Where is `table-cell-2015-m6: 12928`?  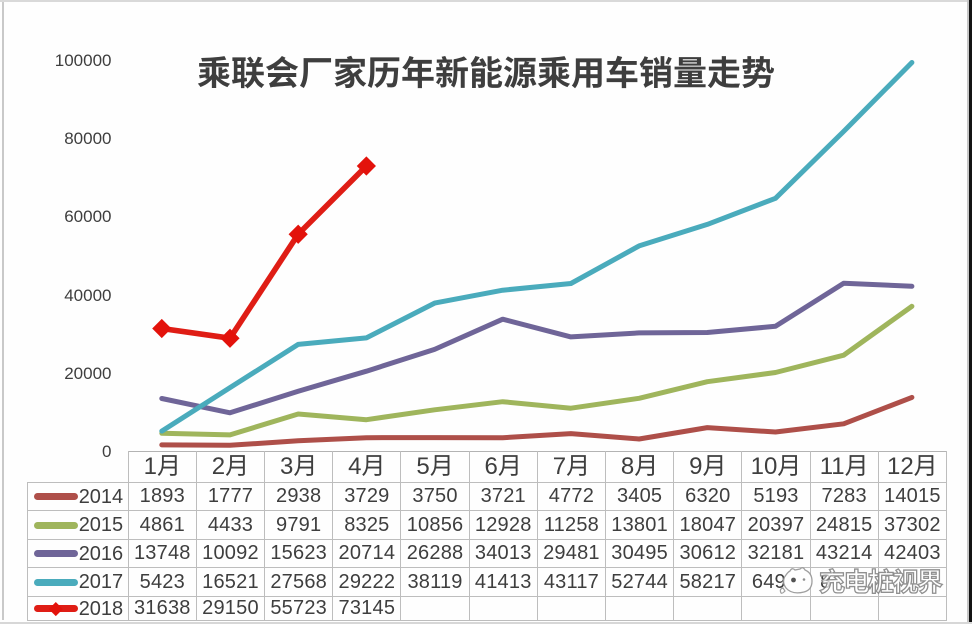
table-cell-2015-m6: 12928 is located at coordinates (503, 525).